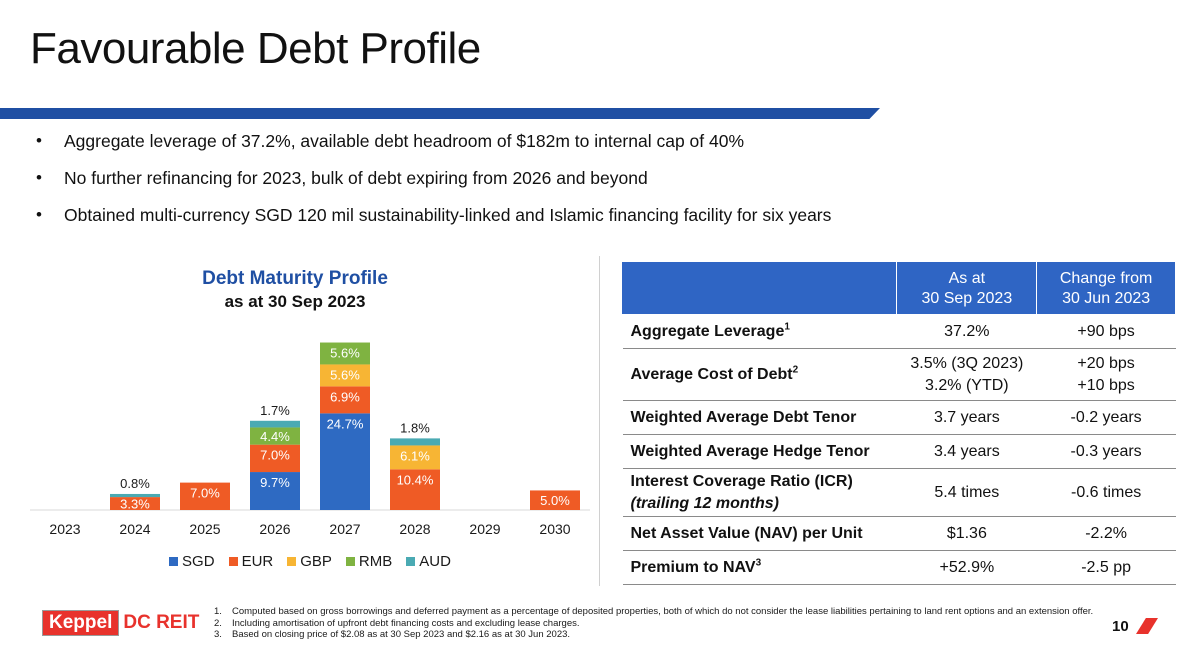  I want to click on data-label-2027-gbp: 5.6%, so click(345, 374).